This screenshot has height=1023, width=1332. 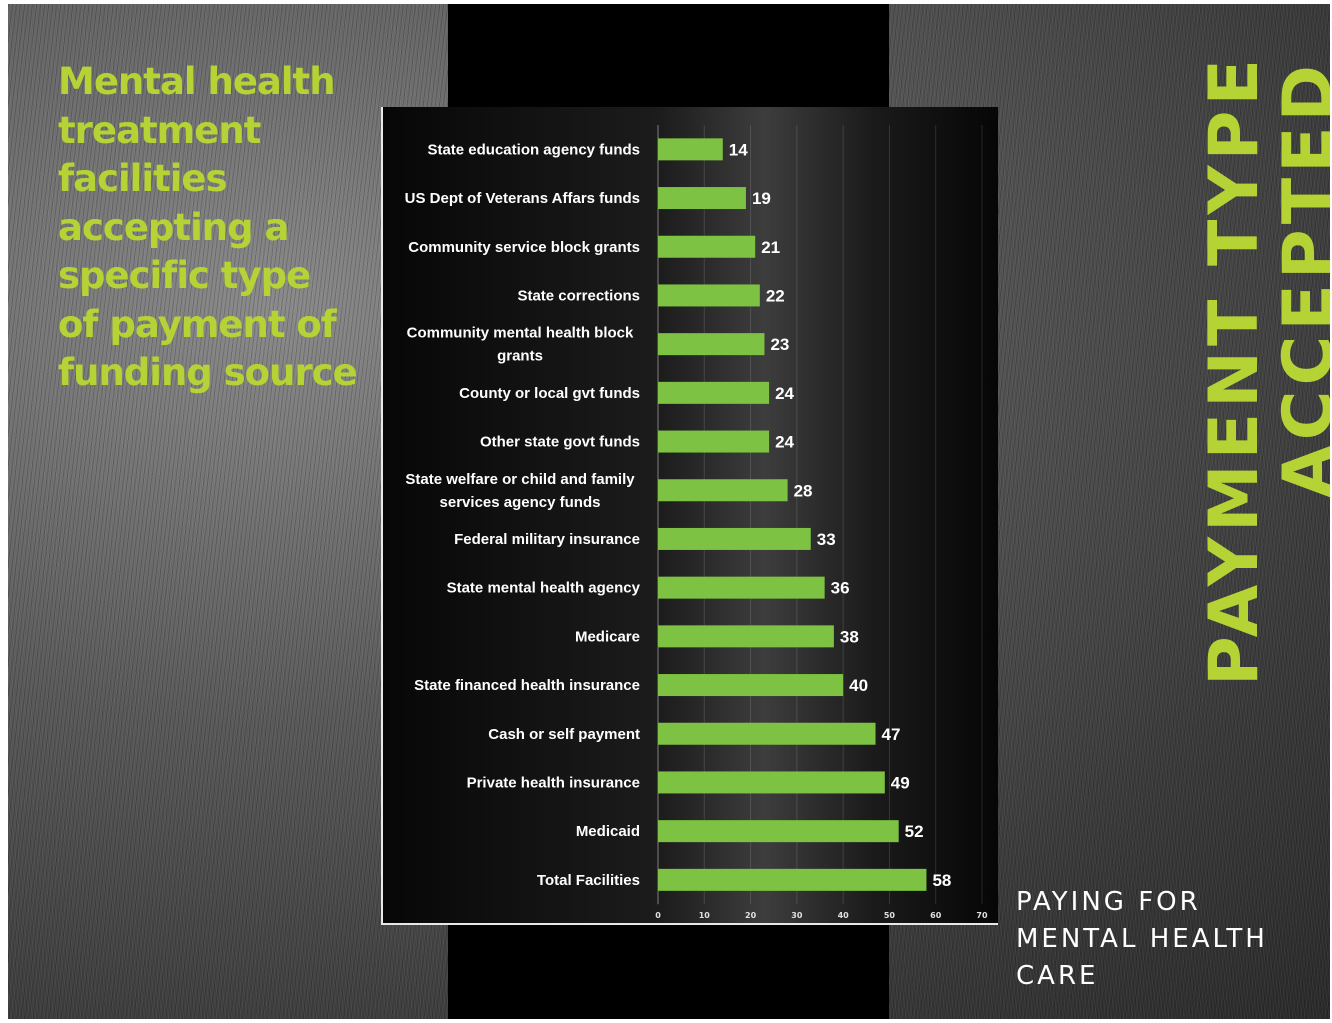 What do you see at coordinates (560, 442) in the screenshot?
I see `category-label: Other state govt funds` at bounding box center [560, 442].